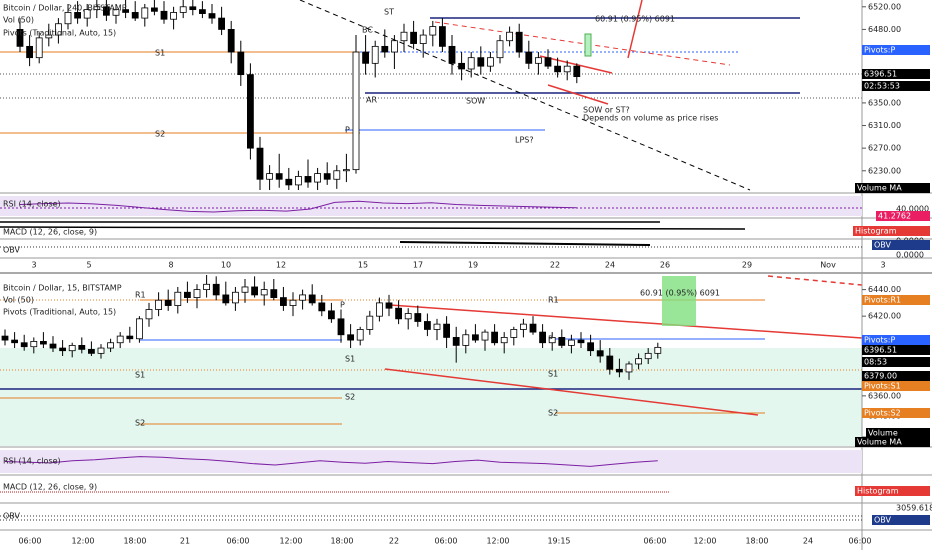  What do you see at coordinates (884, 102) in the screenshot?
I see `y-tick-label: 6350.00` at bounding box center [884, 102].